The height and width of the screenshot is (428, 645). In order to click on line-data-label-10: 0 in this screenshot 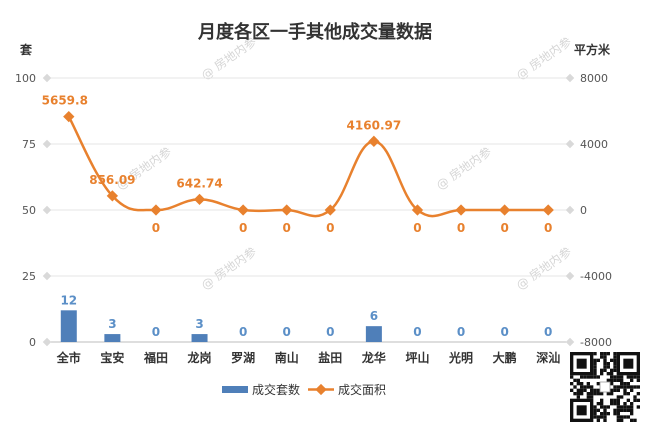, I will do `click(504, 228)`.